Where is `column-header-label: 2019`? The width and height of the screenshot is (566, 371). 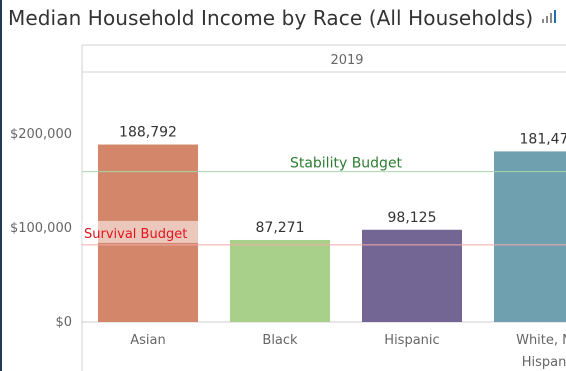 column-header-label: 2019 is located at coordinates (346, 60).